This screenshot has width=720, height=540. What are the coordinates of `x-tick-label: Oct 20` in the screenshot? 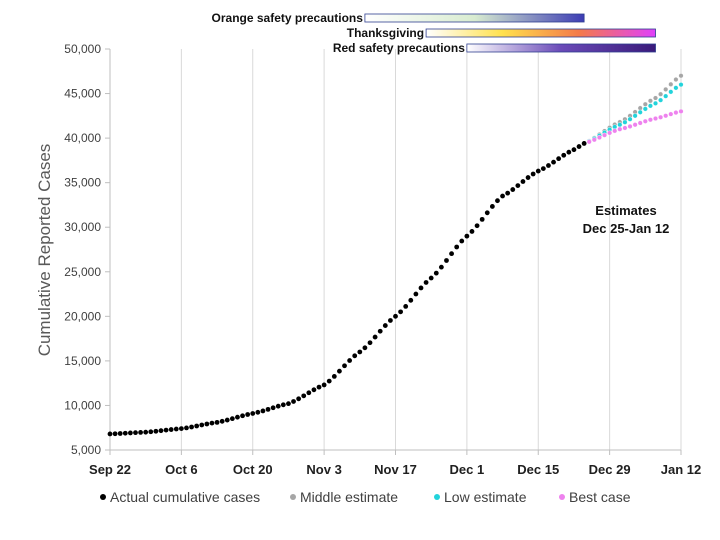 It's located at (253, 469).